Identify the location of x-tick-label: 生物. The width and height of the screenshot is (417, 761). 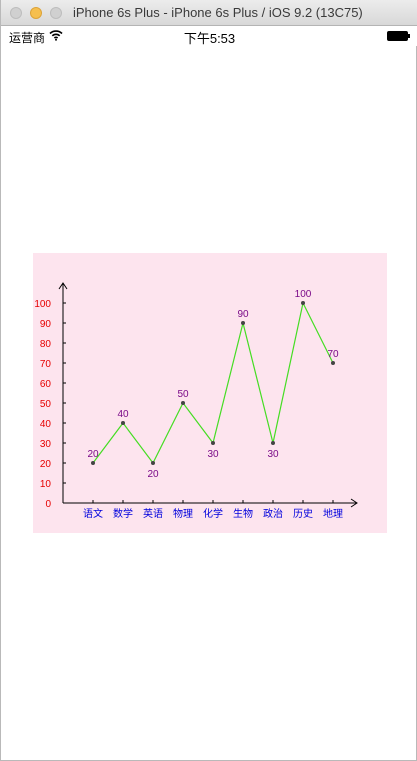
(243, 513).